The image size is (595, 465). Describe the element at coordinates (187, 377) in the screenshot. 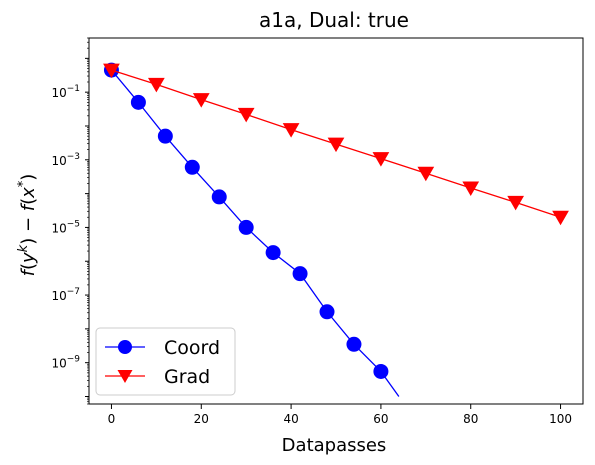

I see `legend-label-grad: Grad` at that location.